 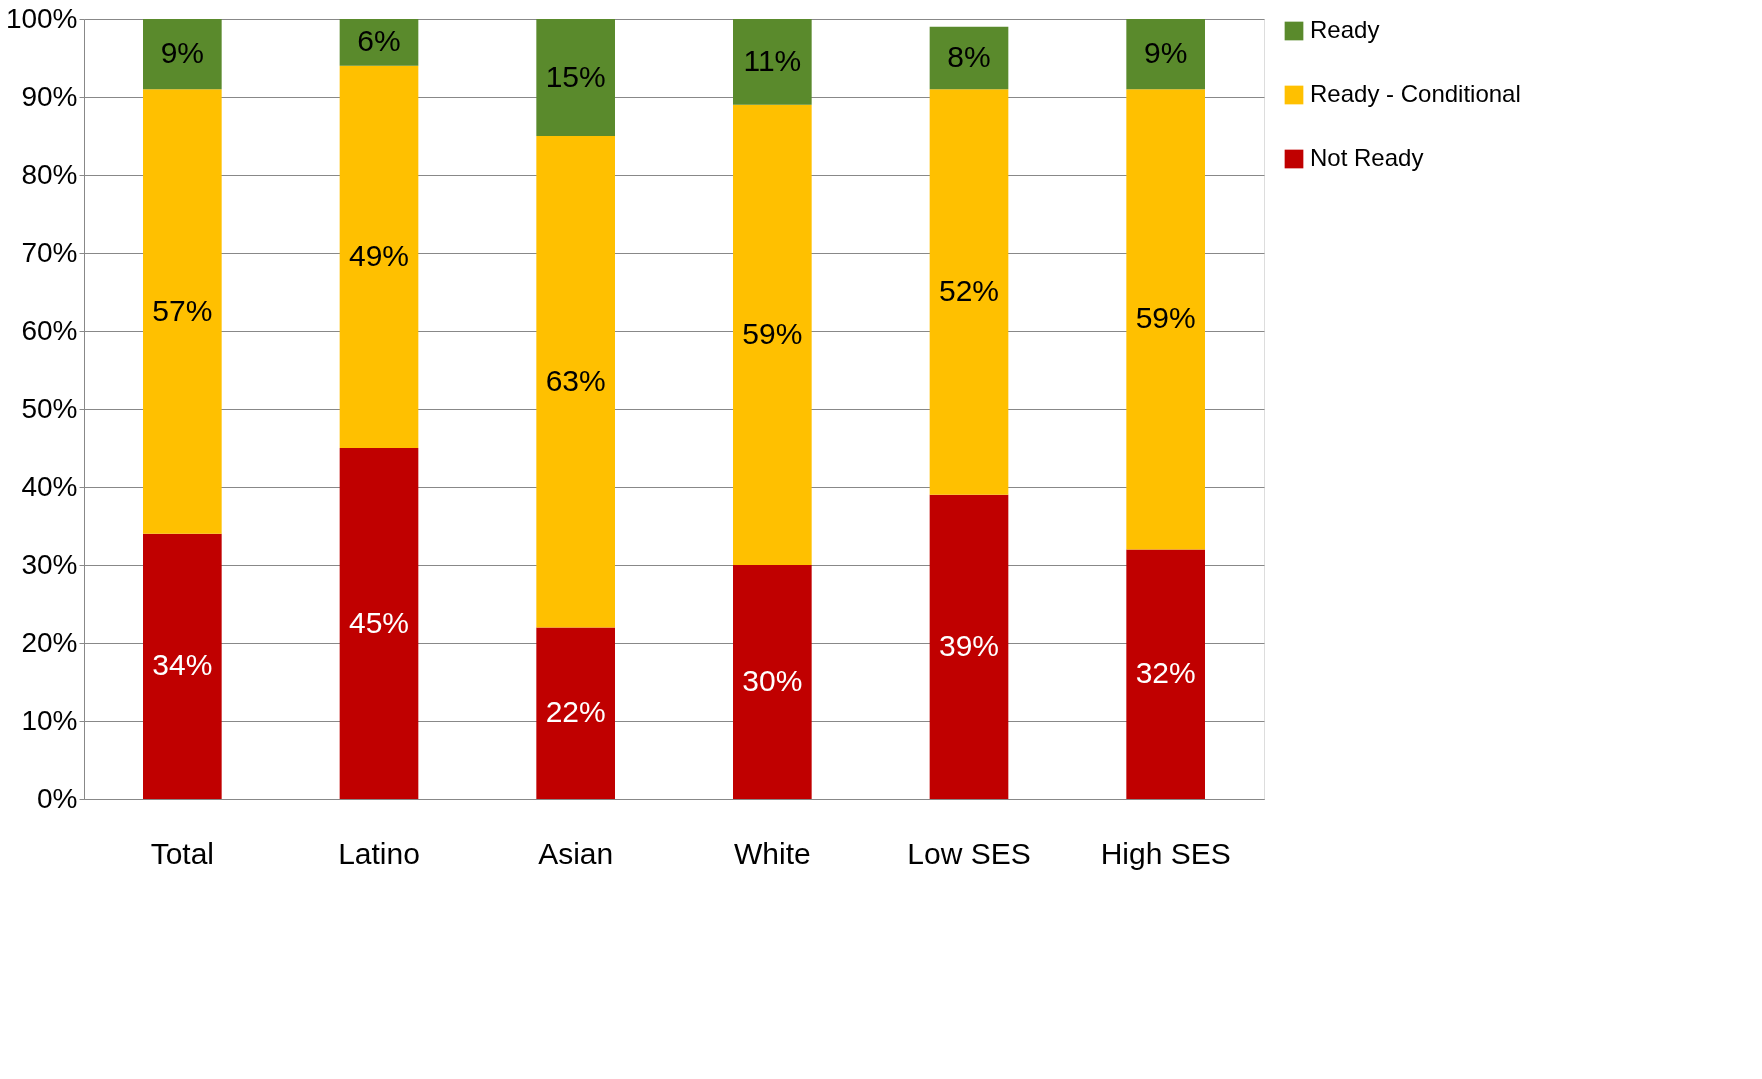 I want to click on data-label: 6%, so click(x=379, y=41).